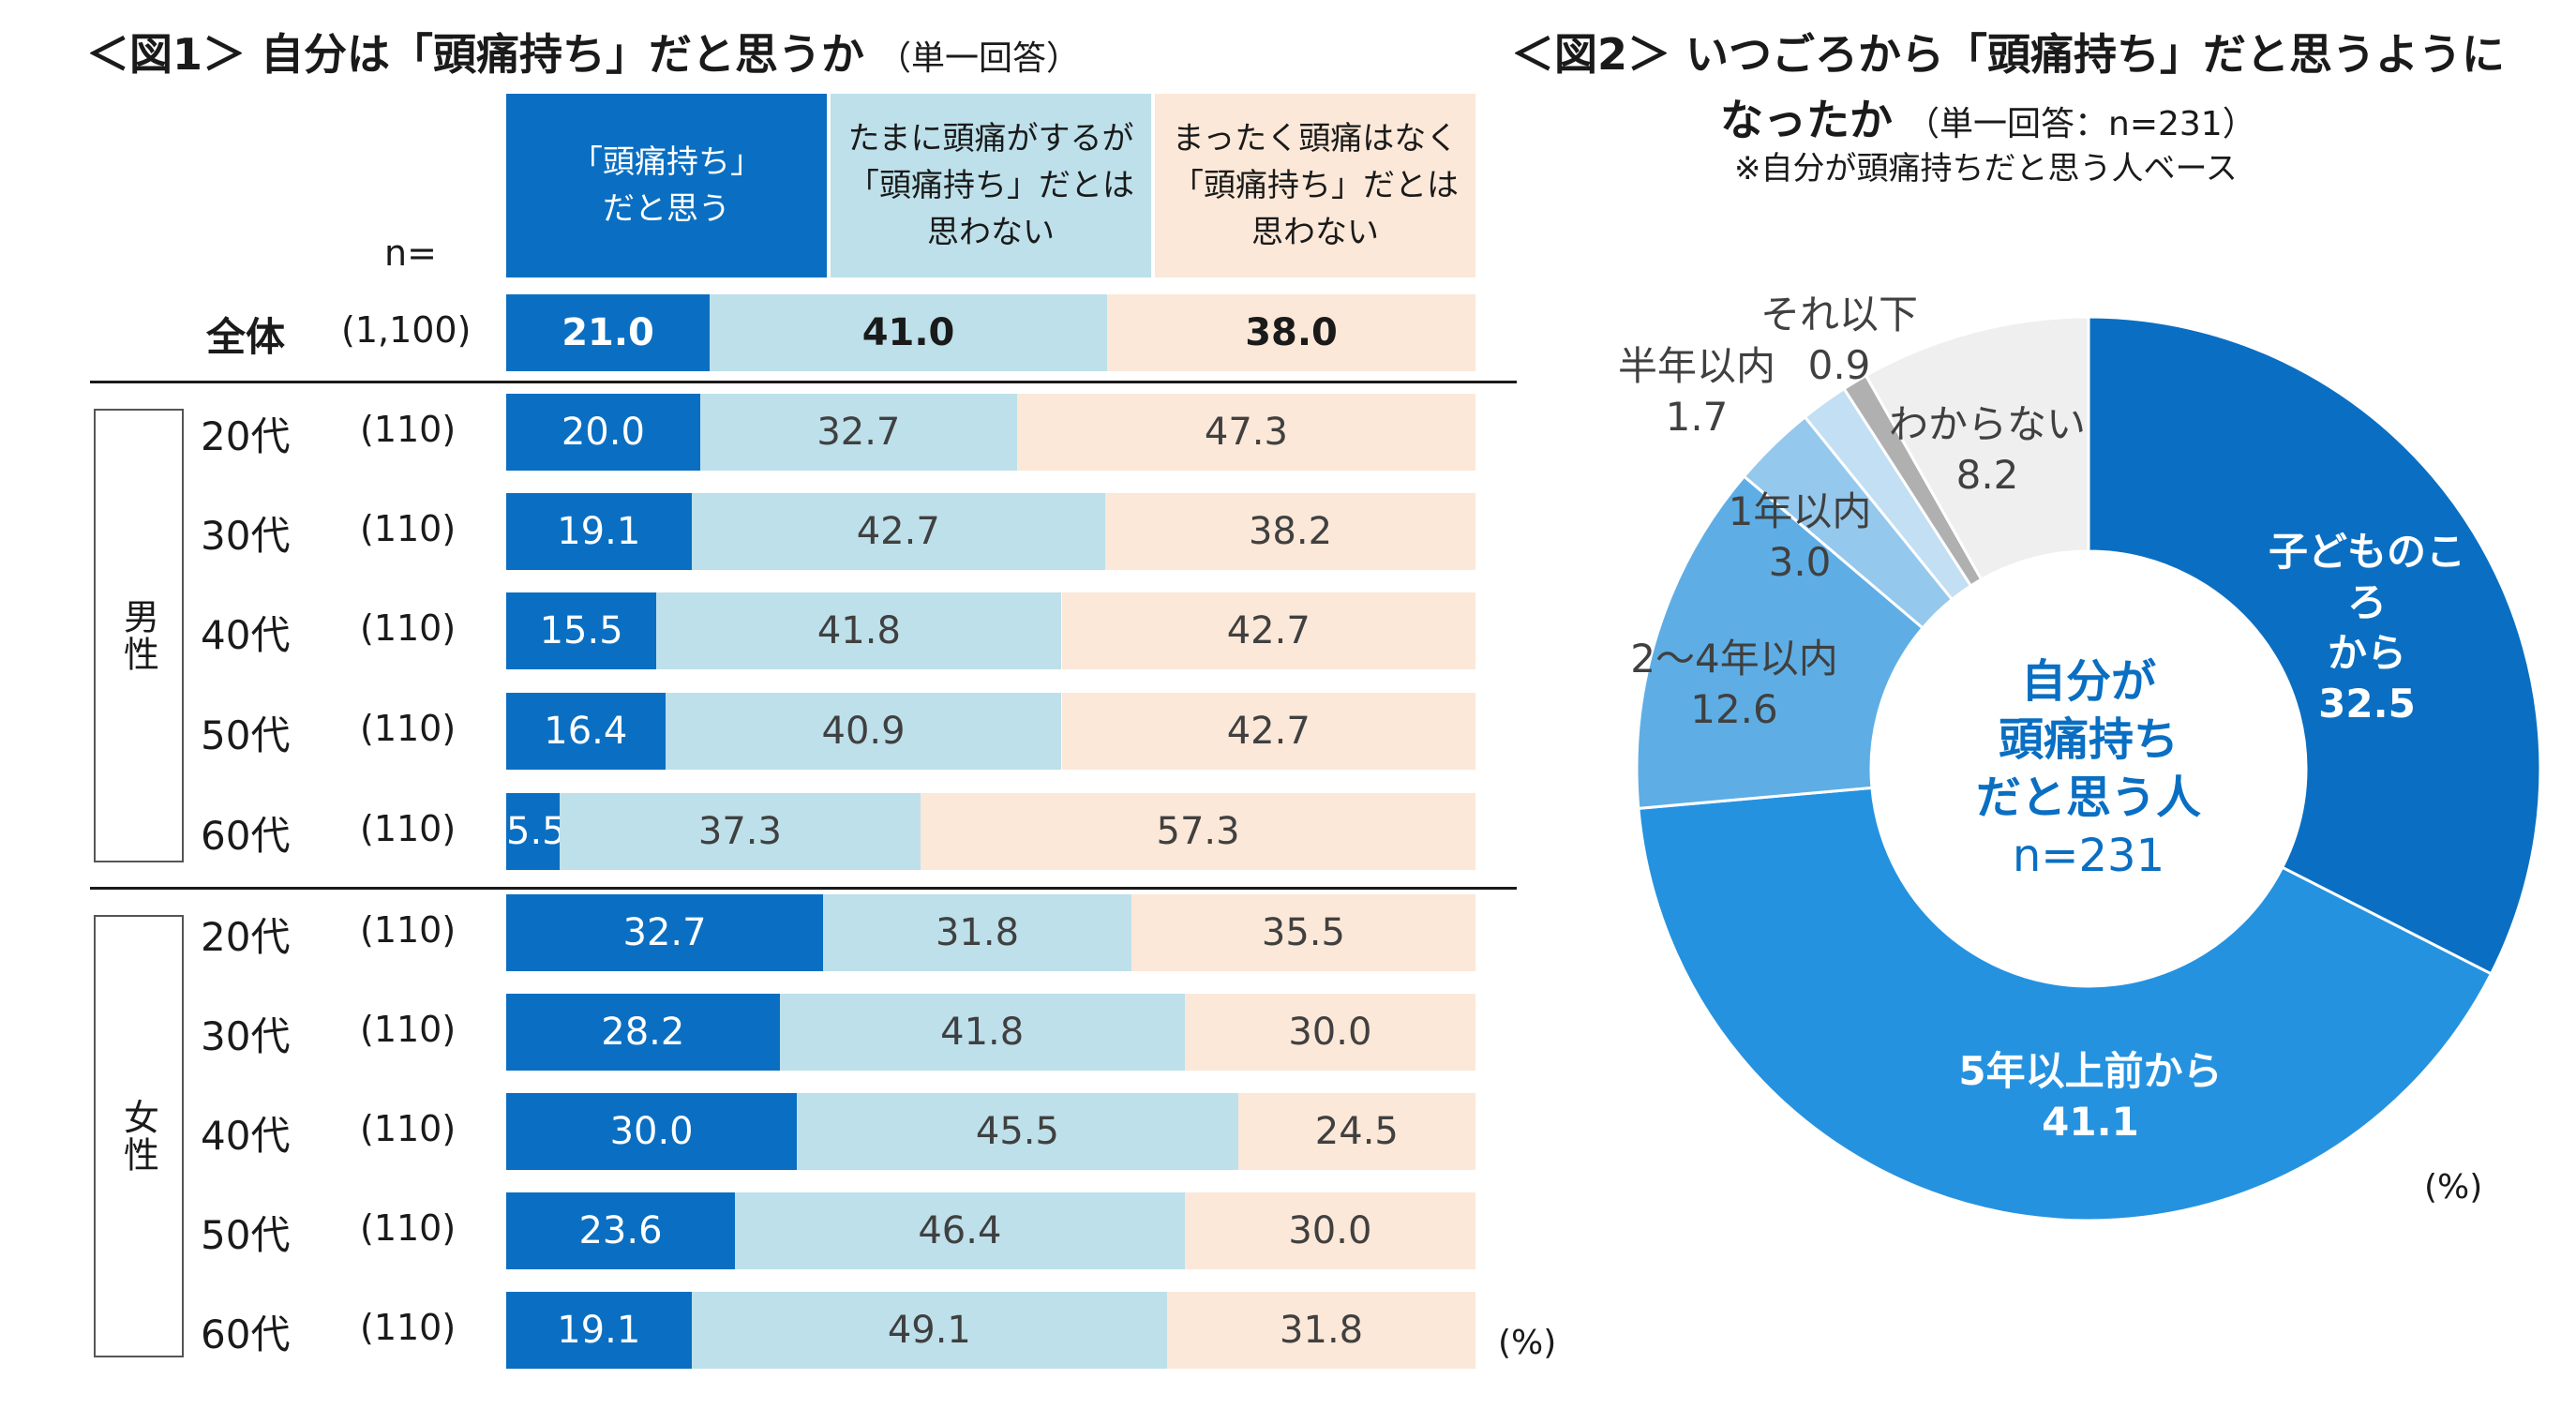  Describe the element at coordinates (2090, 1071) in the screenshot. I see `slice-name: 5年以上前から` at that location.